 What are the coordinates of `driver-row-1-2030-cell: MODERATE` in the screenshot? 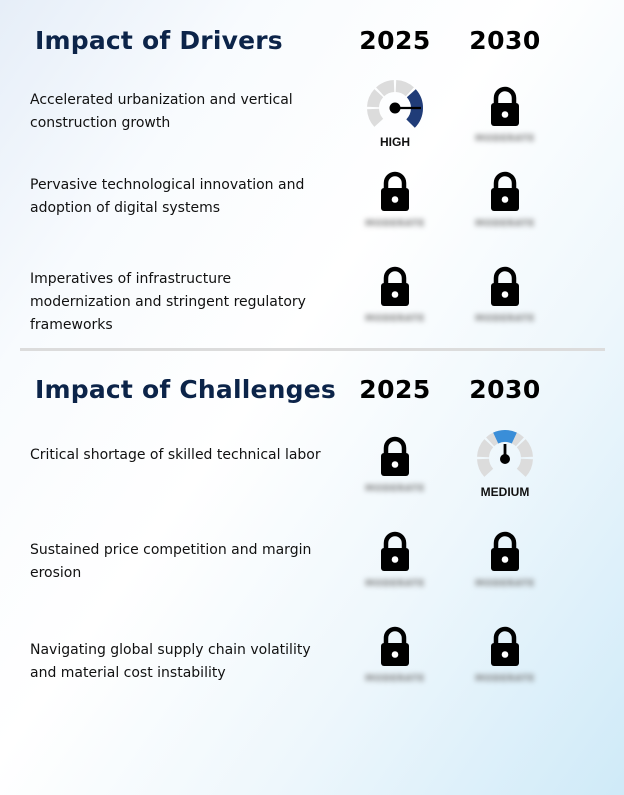 It's located at (505, 120).